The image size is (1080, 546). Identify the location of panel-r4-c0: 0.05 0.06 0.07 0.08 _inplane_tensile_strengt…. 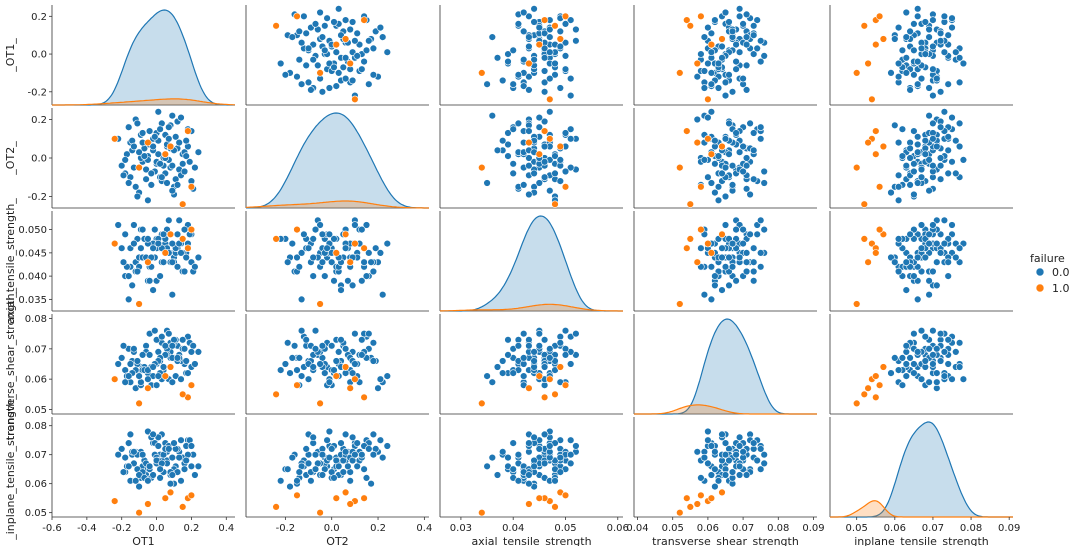
(119, 470).